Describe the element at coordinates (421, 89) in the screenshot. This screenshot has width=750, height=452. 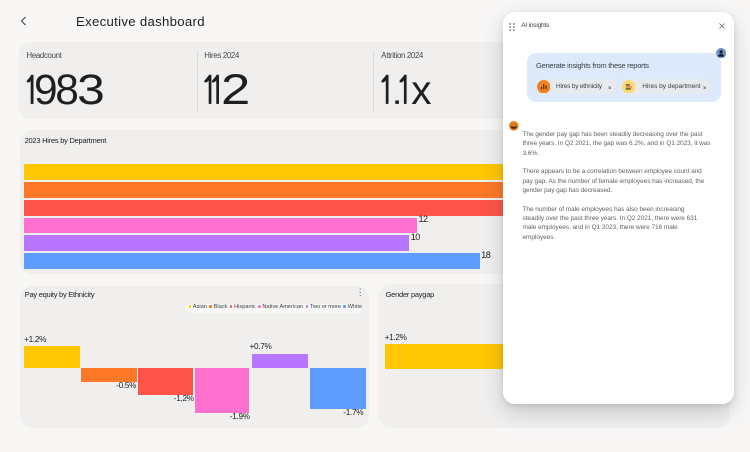
I see `svg-text: x` at that location.